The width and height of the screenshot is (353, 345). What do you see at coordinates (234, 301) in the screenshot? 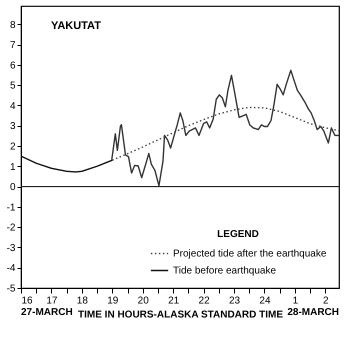
I see `x-tick-label: 23` at bounding box center [234, 301].